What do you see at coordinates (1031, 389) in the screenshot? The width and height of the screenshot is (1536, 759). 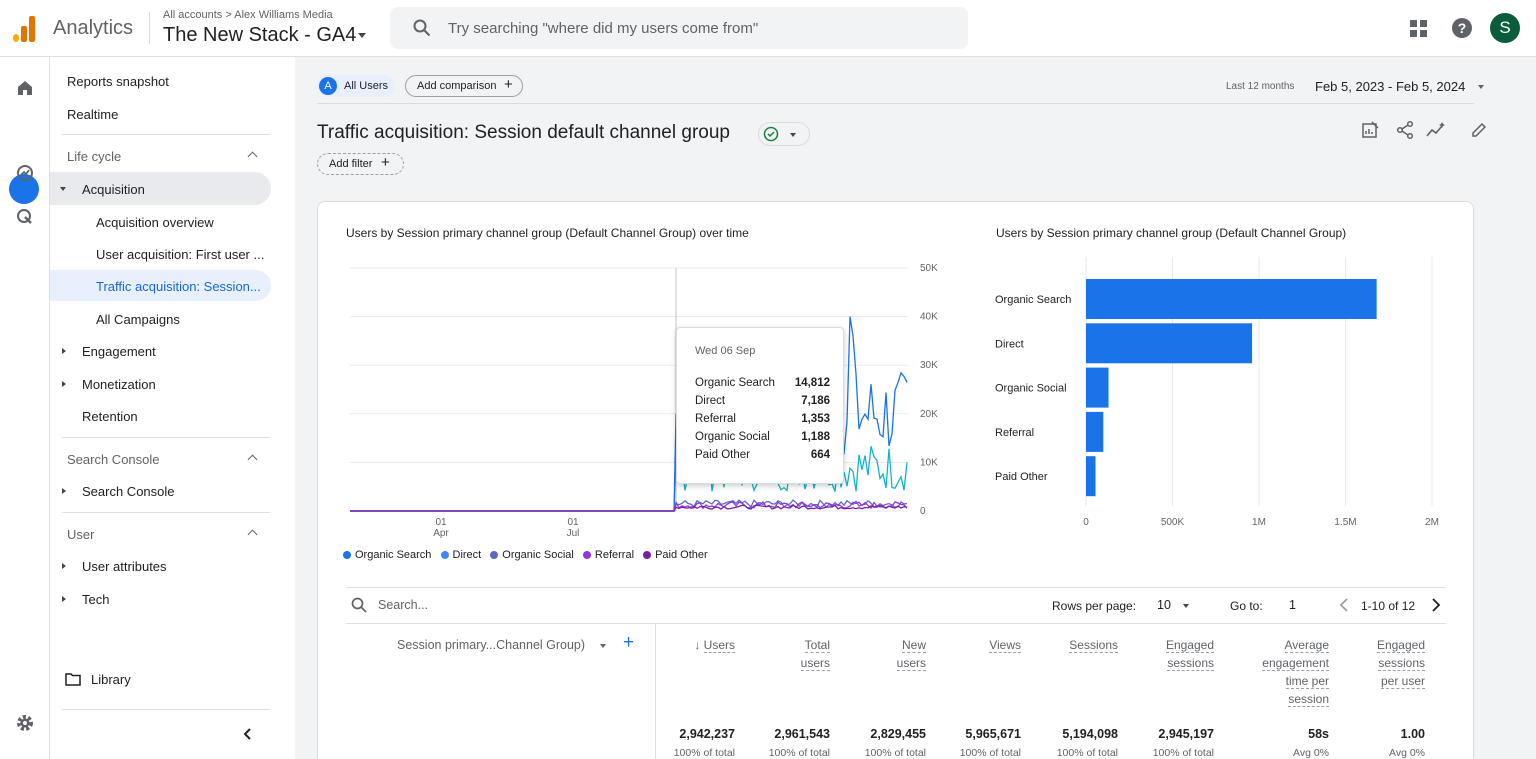 I see `bar-category-label: Organic Social` at bounding box center [1031, 389].